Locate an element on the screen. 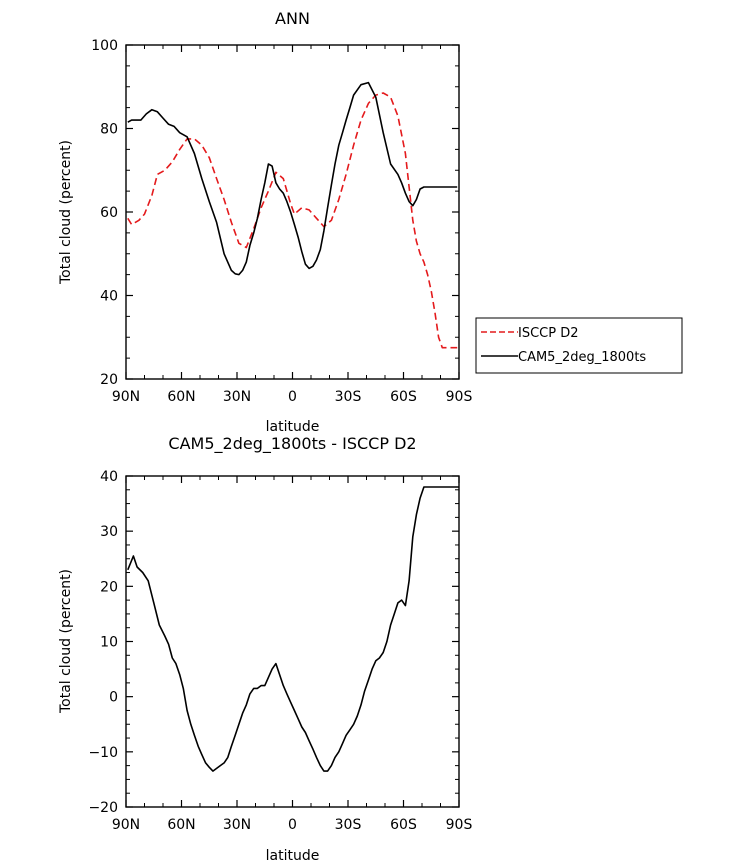 The height and width of the screenshot is (866, 733). top-y-axis-label: Total cloud (percent) is located at coordinates (66, 212).